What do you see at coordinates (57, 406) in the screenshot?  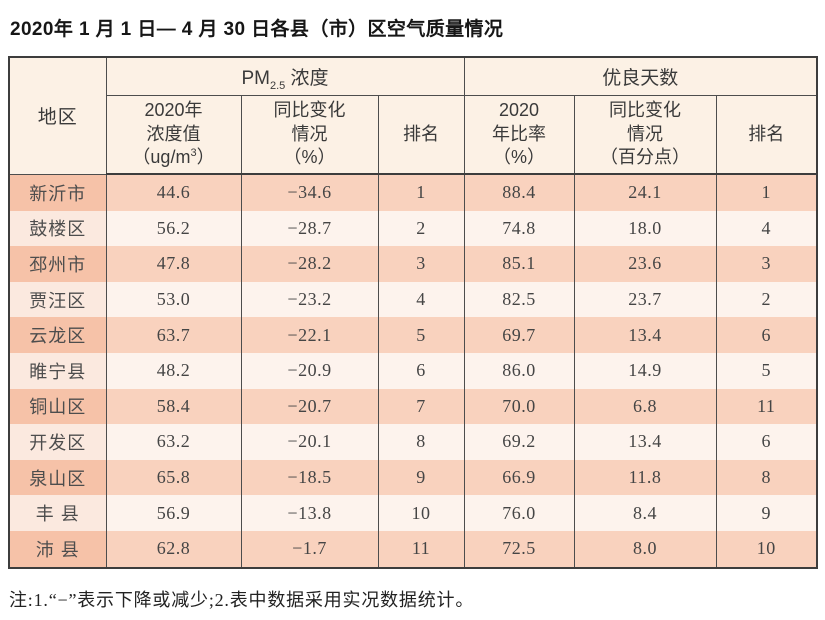 I see `region-cell: 铜山区` at bounding box center [57, 406].